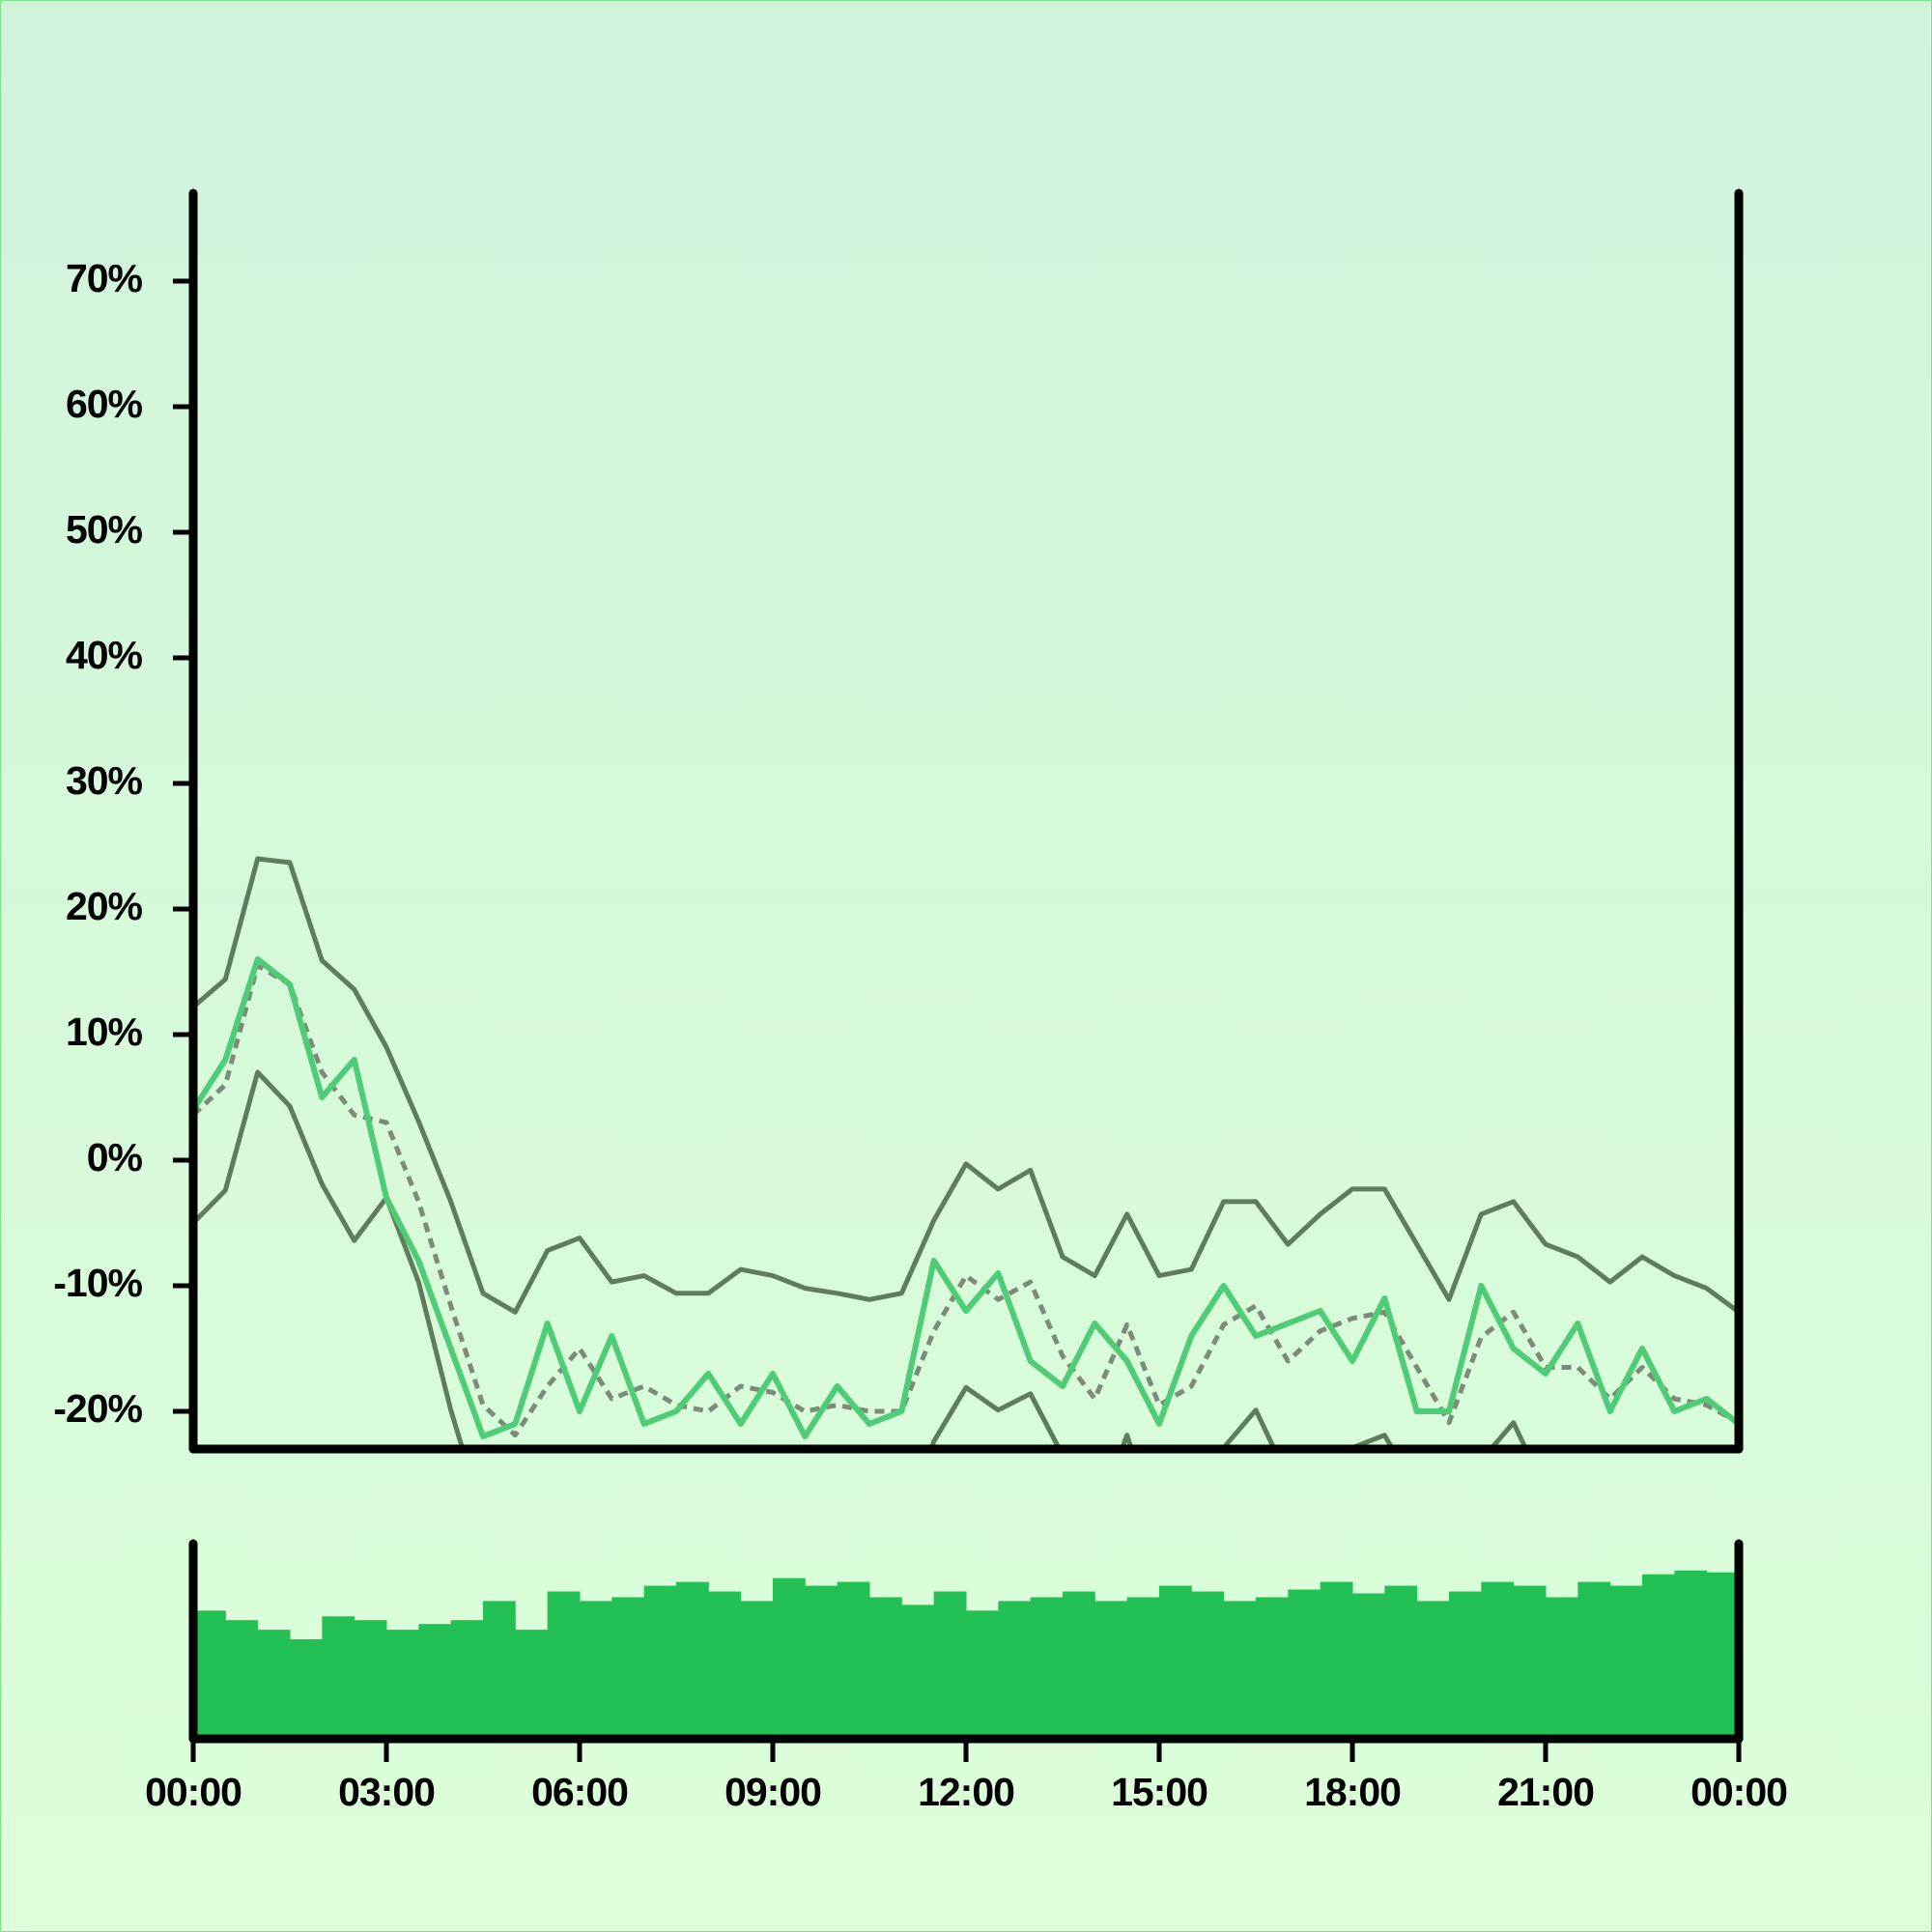 The image size is (1932, 1932). Describe the element at coordinates (104, 404) in the screenshot. I see `y-tick-label: 60%` at that location.